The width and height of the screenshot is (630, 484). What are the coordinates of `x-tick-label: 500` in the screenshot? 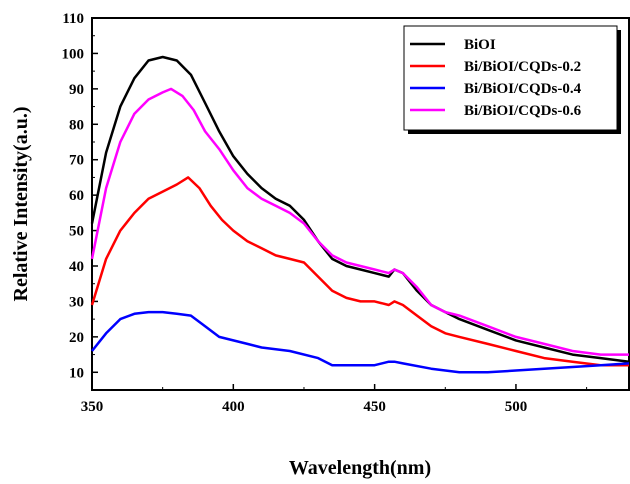 It's located at (516, 407).